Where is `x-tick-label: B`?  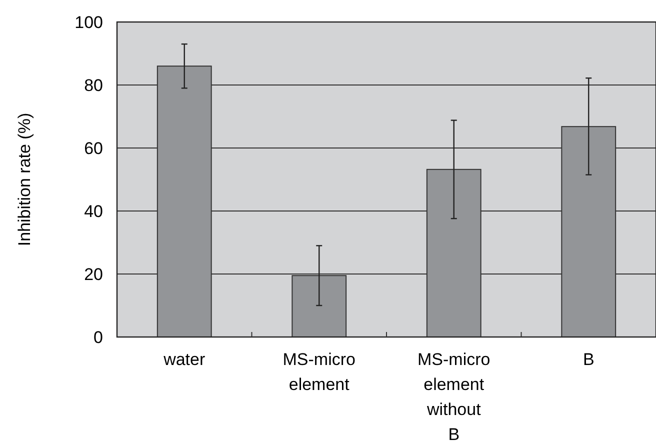
x-tick-label: B is located at coordinates (588, 359).